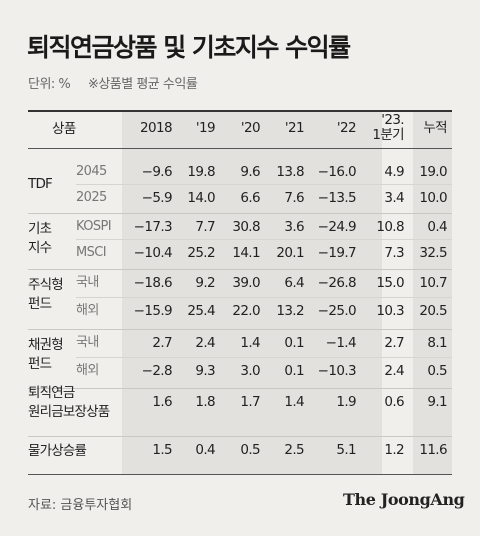  What do you see at coordinates (294, 283) in the screenshot?
I see `table-cell: 6.4` at bounding box center [294, 283].